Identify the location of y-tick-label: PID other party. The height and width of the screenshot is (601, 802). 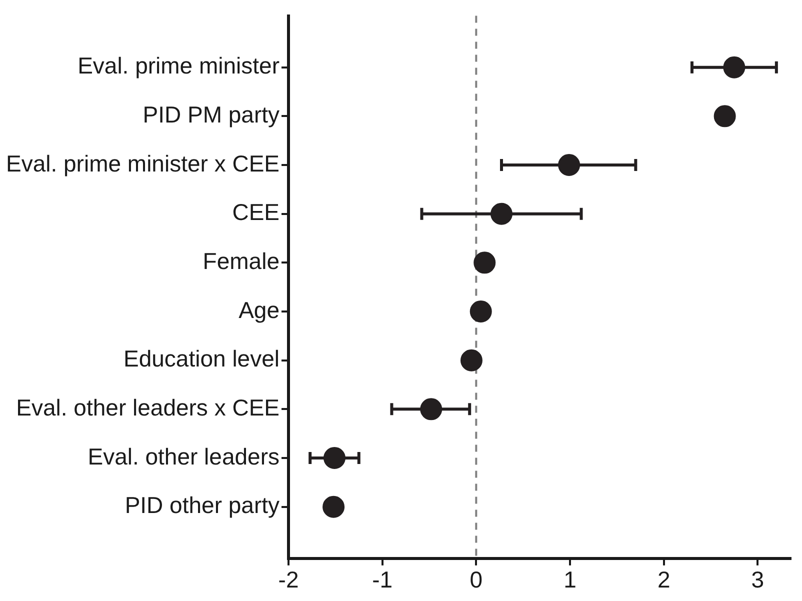
(202, 505).